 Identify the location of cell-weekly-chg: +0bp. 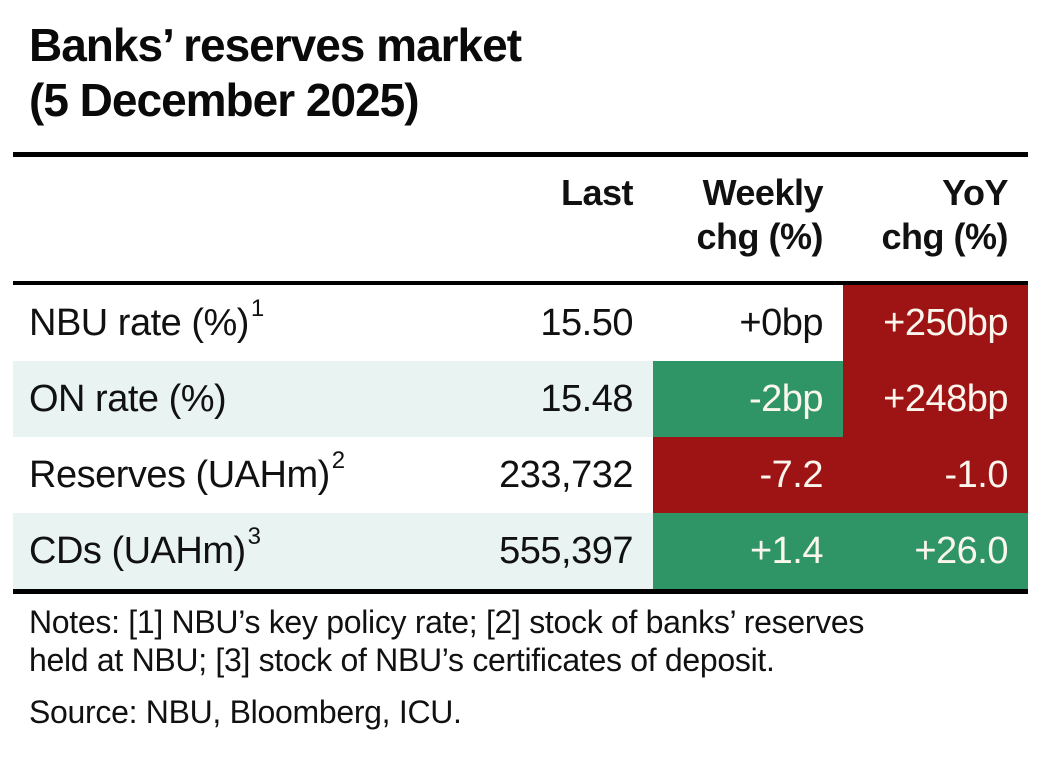
(781, 322).